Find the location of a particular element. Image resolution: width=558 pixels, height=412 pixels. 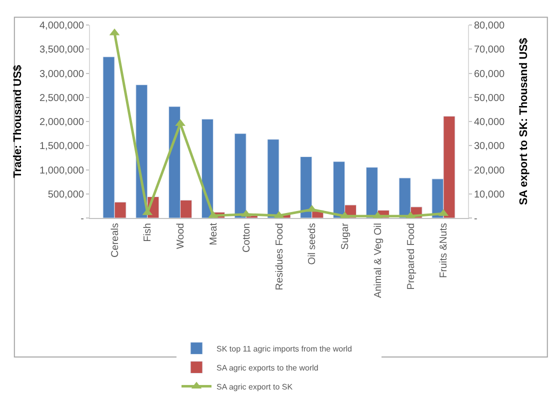

x-tick-label: Fruits &Nuts is located at coordinates (444, 250).